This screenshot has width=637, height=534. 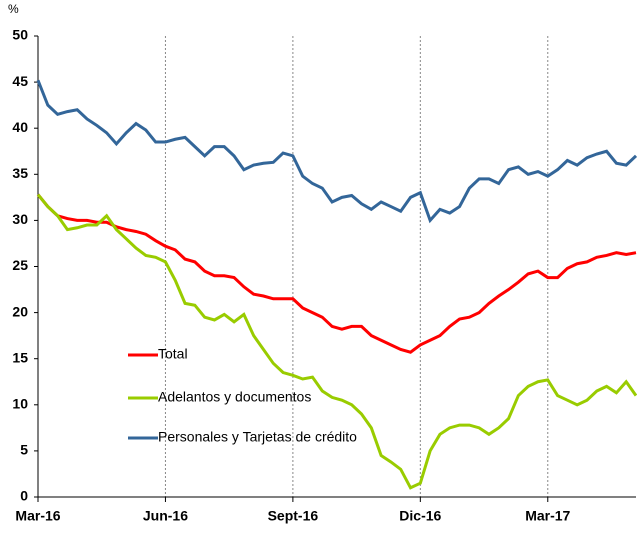 What do you see at coordinates (234, 397) in the screenshot?
I see `legend-label: Adelantos y documentos` at bounding box center [234, 397].